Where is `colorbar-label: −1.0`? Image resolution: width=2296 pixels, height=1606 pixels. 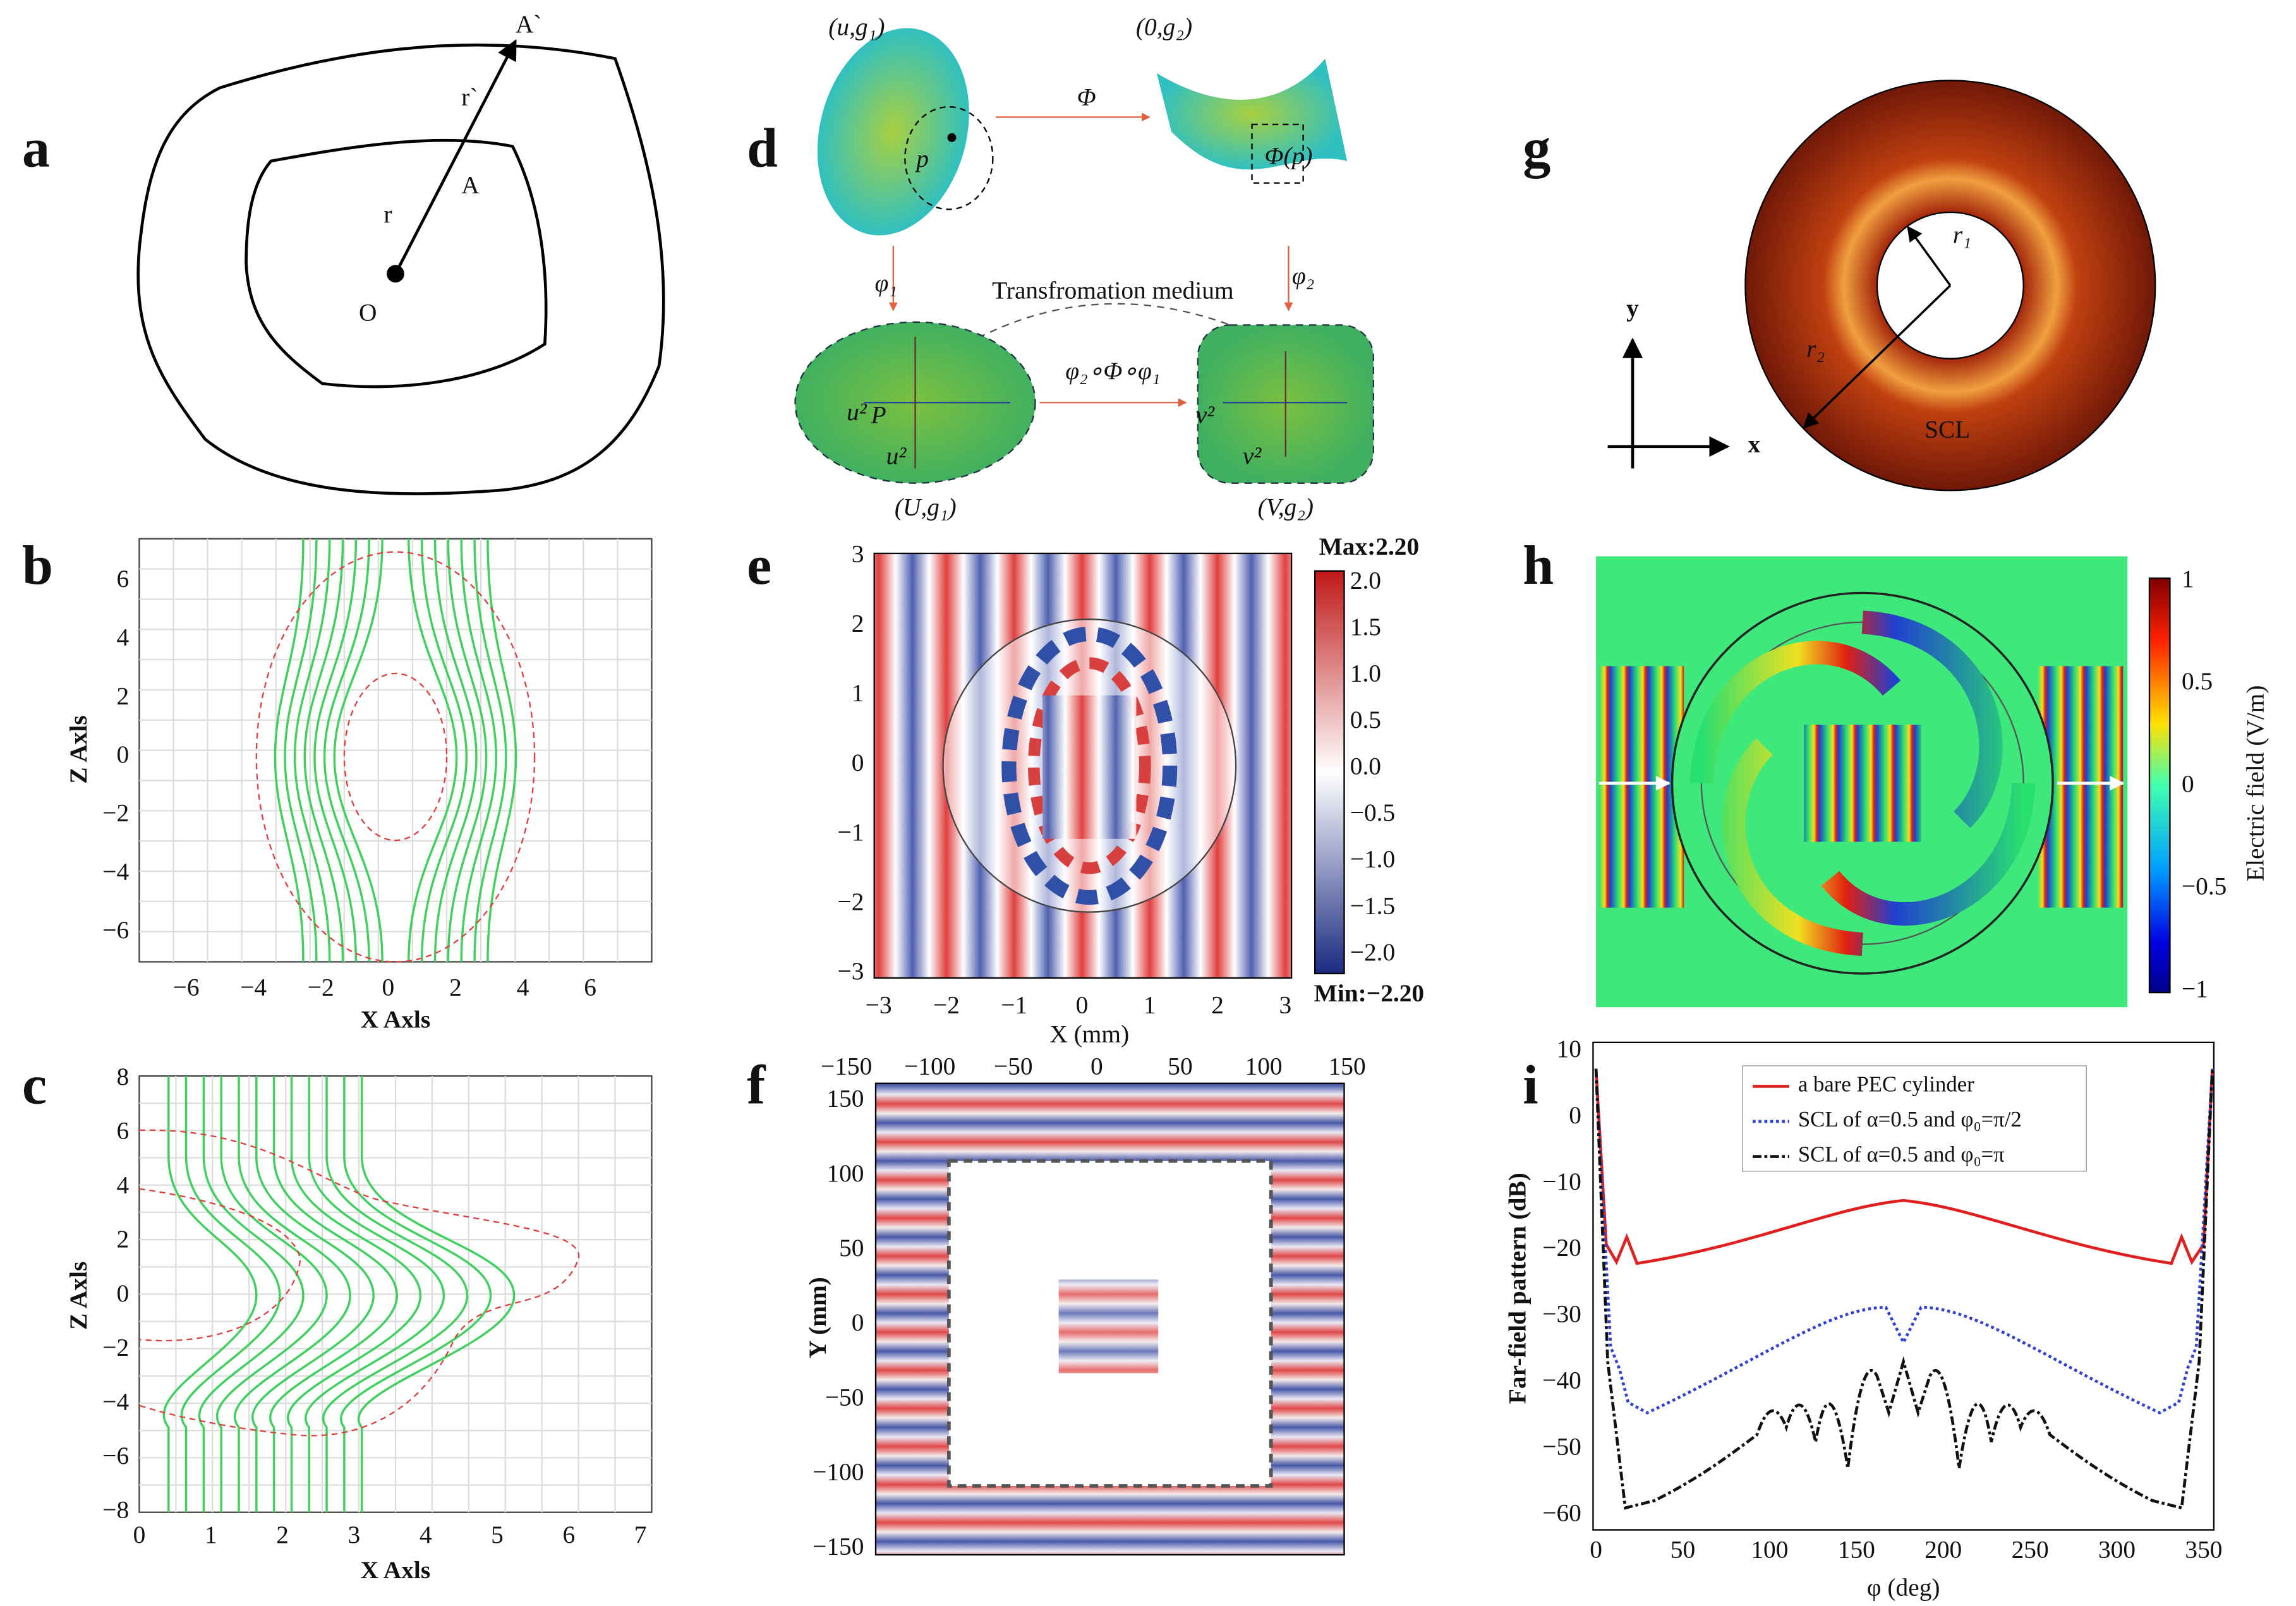 colorbar-label: −1.0 is located at coordinates (1373, 859).